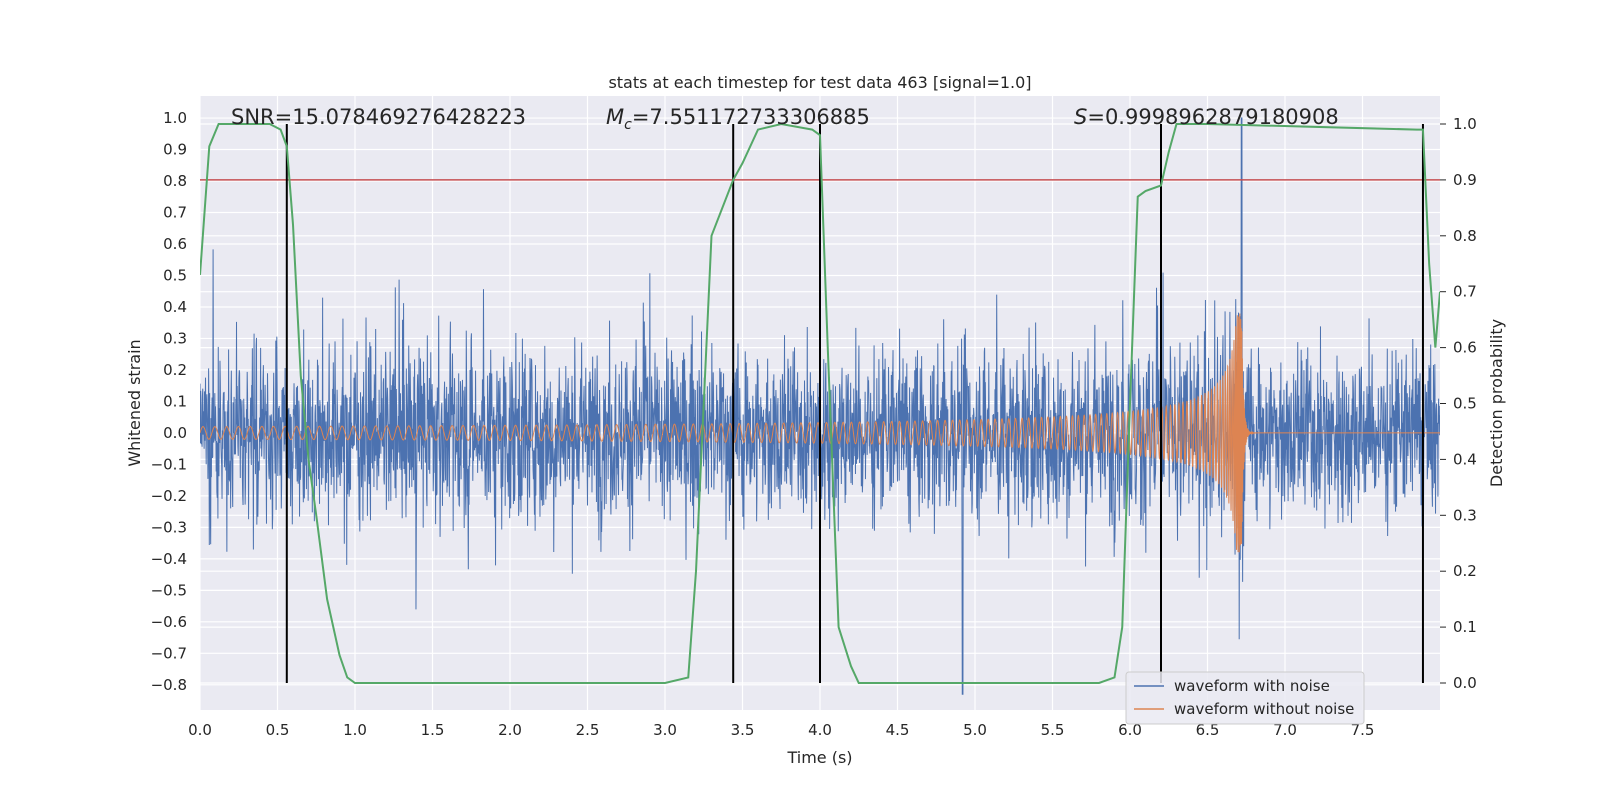  Describe the element at coordinates (175, 150) in the screenshot. I see `y-tick-label: 0.9` at that location.